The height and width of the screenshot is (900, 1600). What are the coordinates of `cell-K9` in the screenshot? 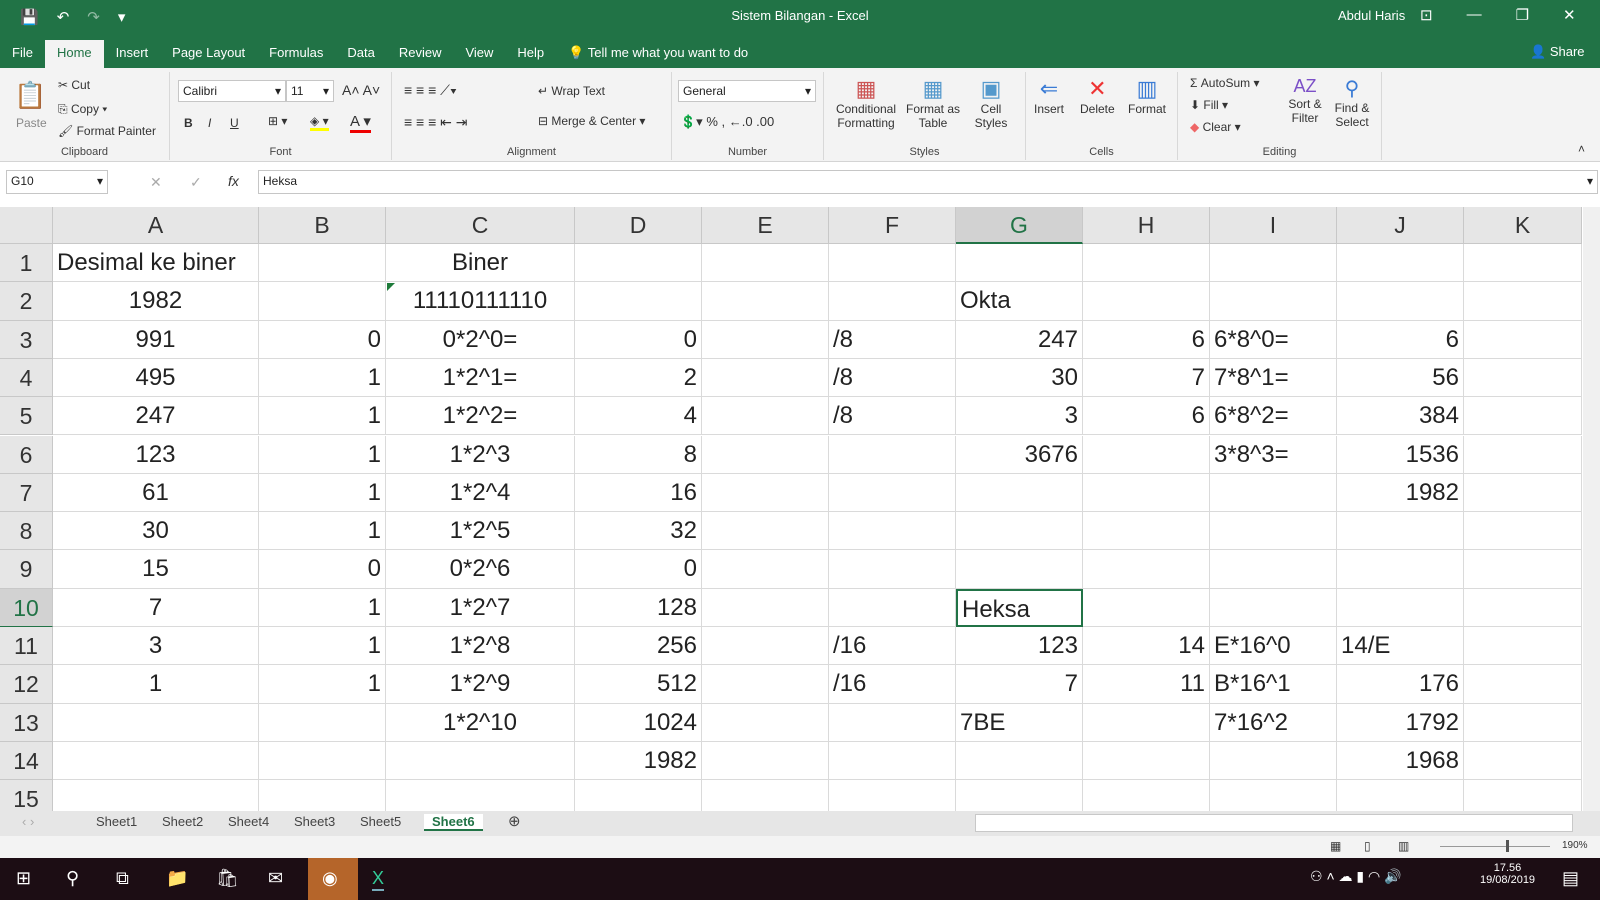 It's located at (1523, 569).